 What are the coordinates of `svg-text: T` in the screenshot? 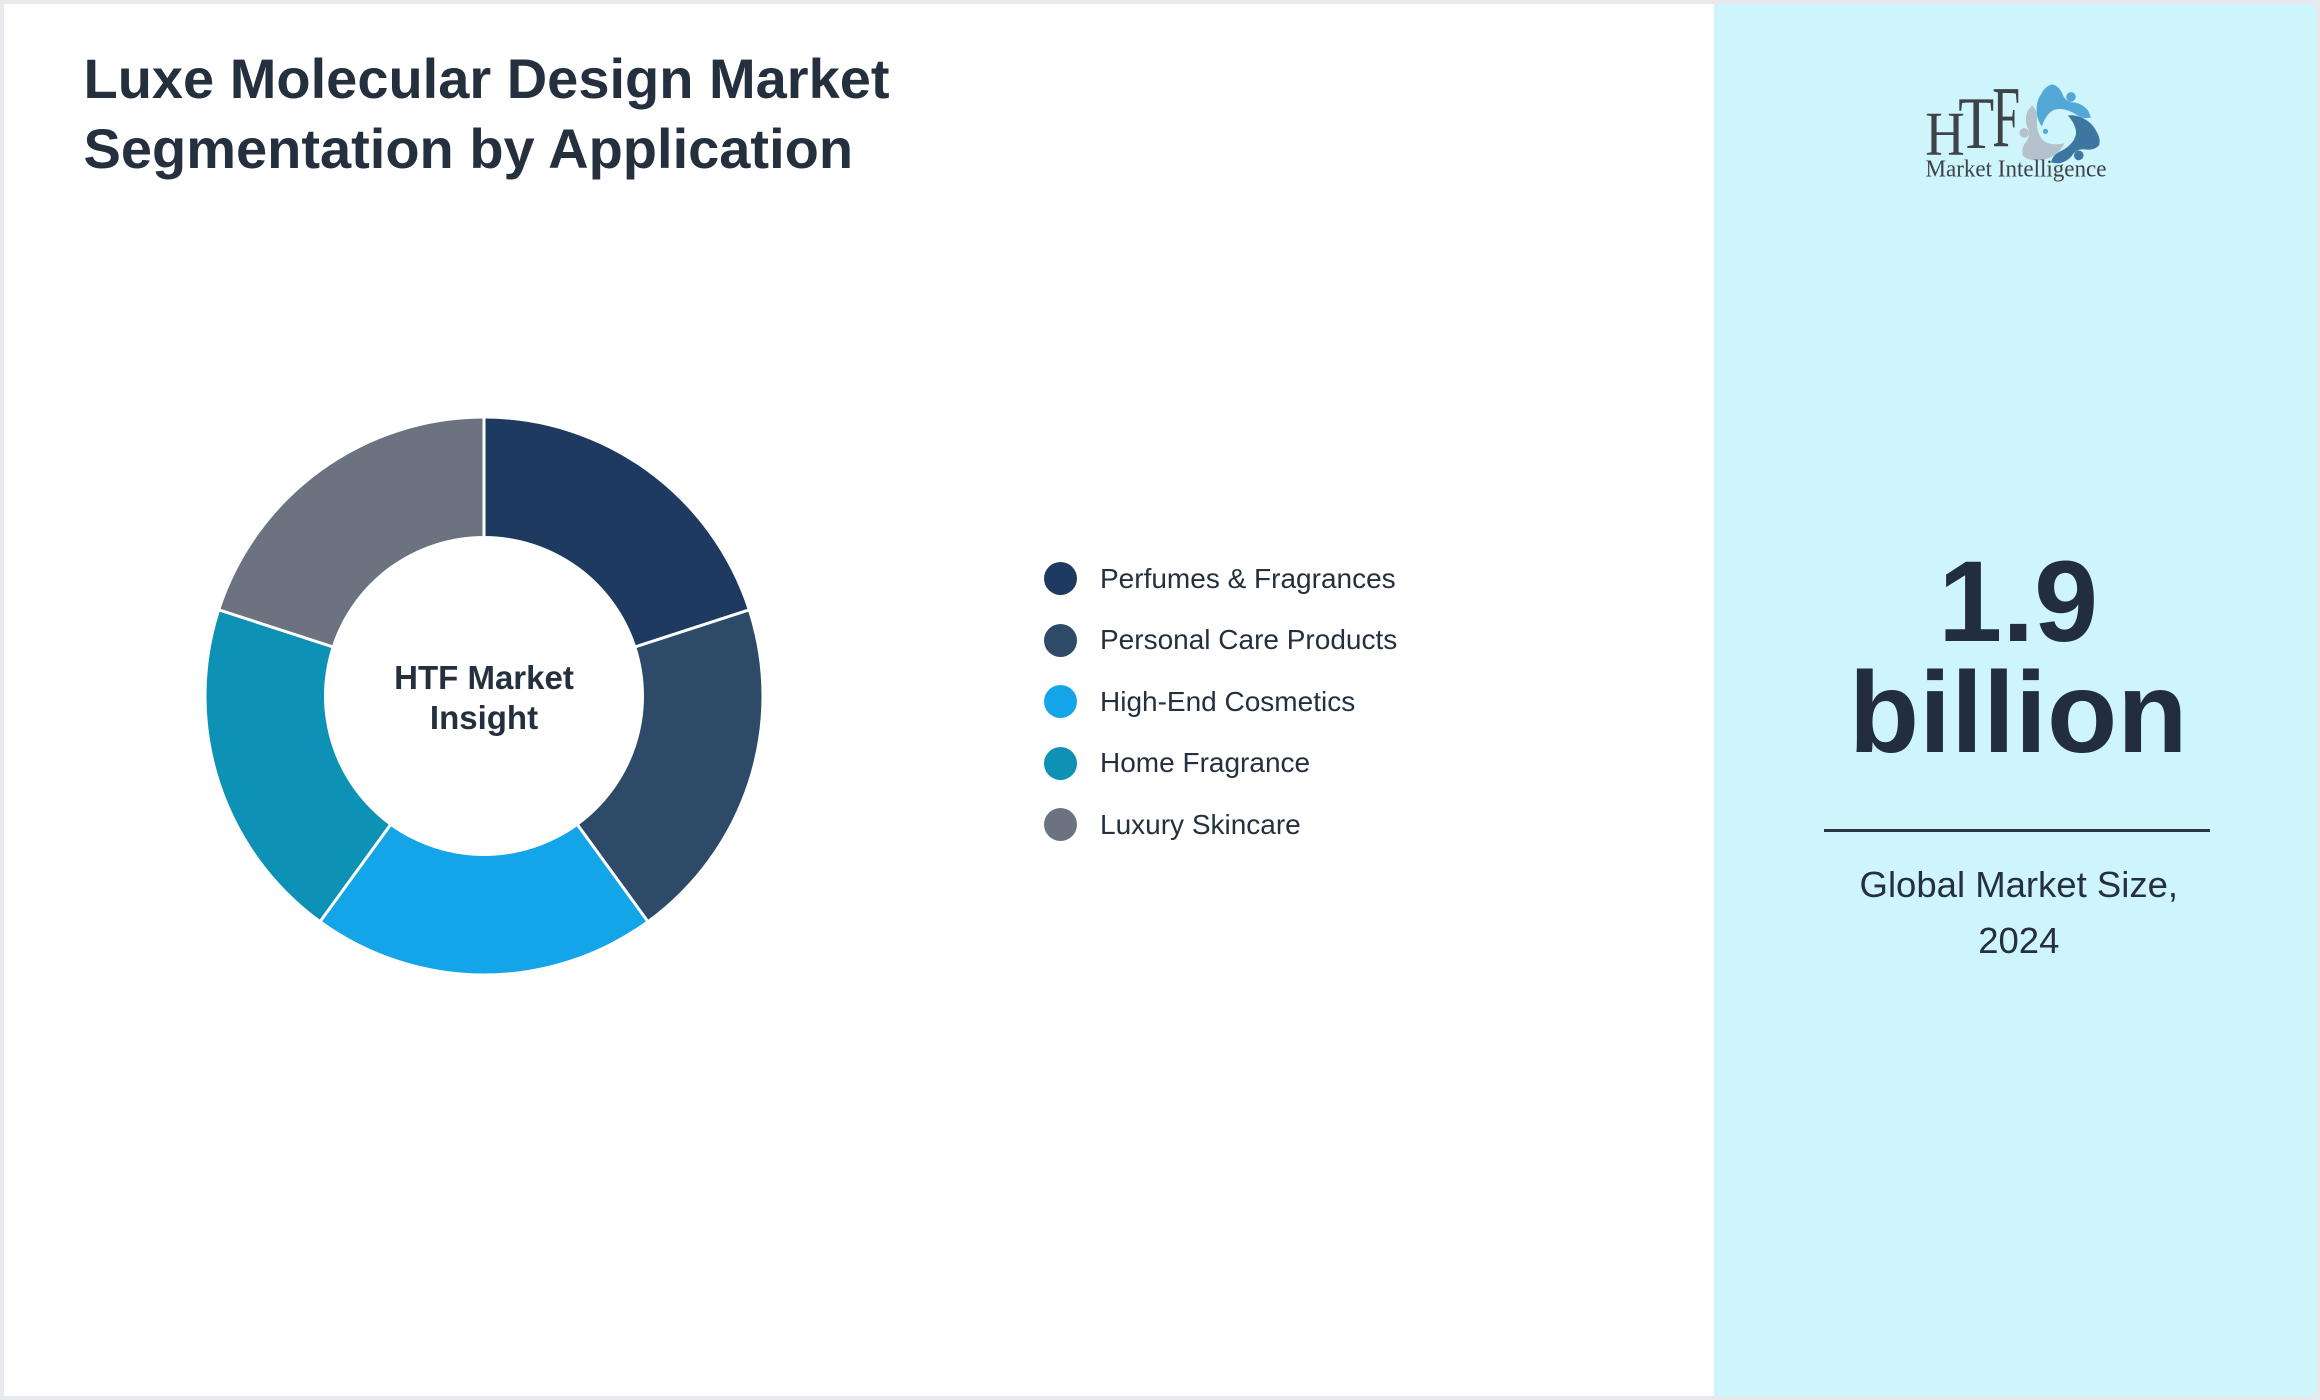 It's located at (1976, 124).